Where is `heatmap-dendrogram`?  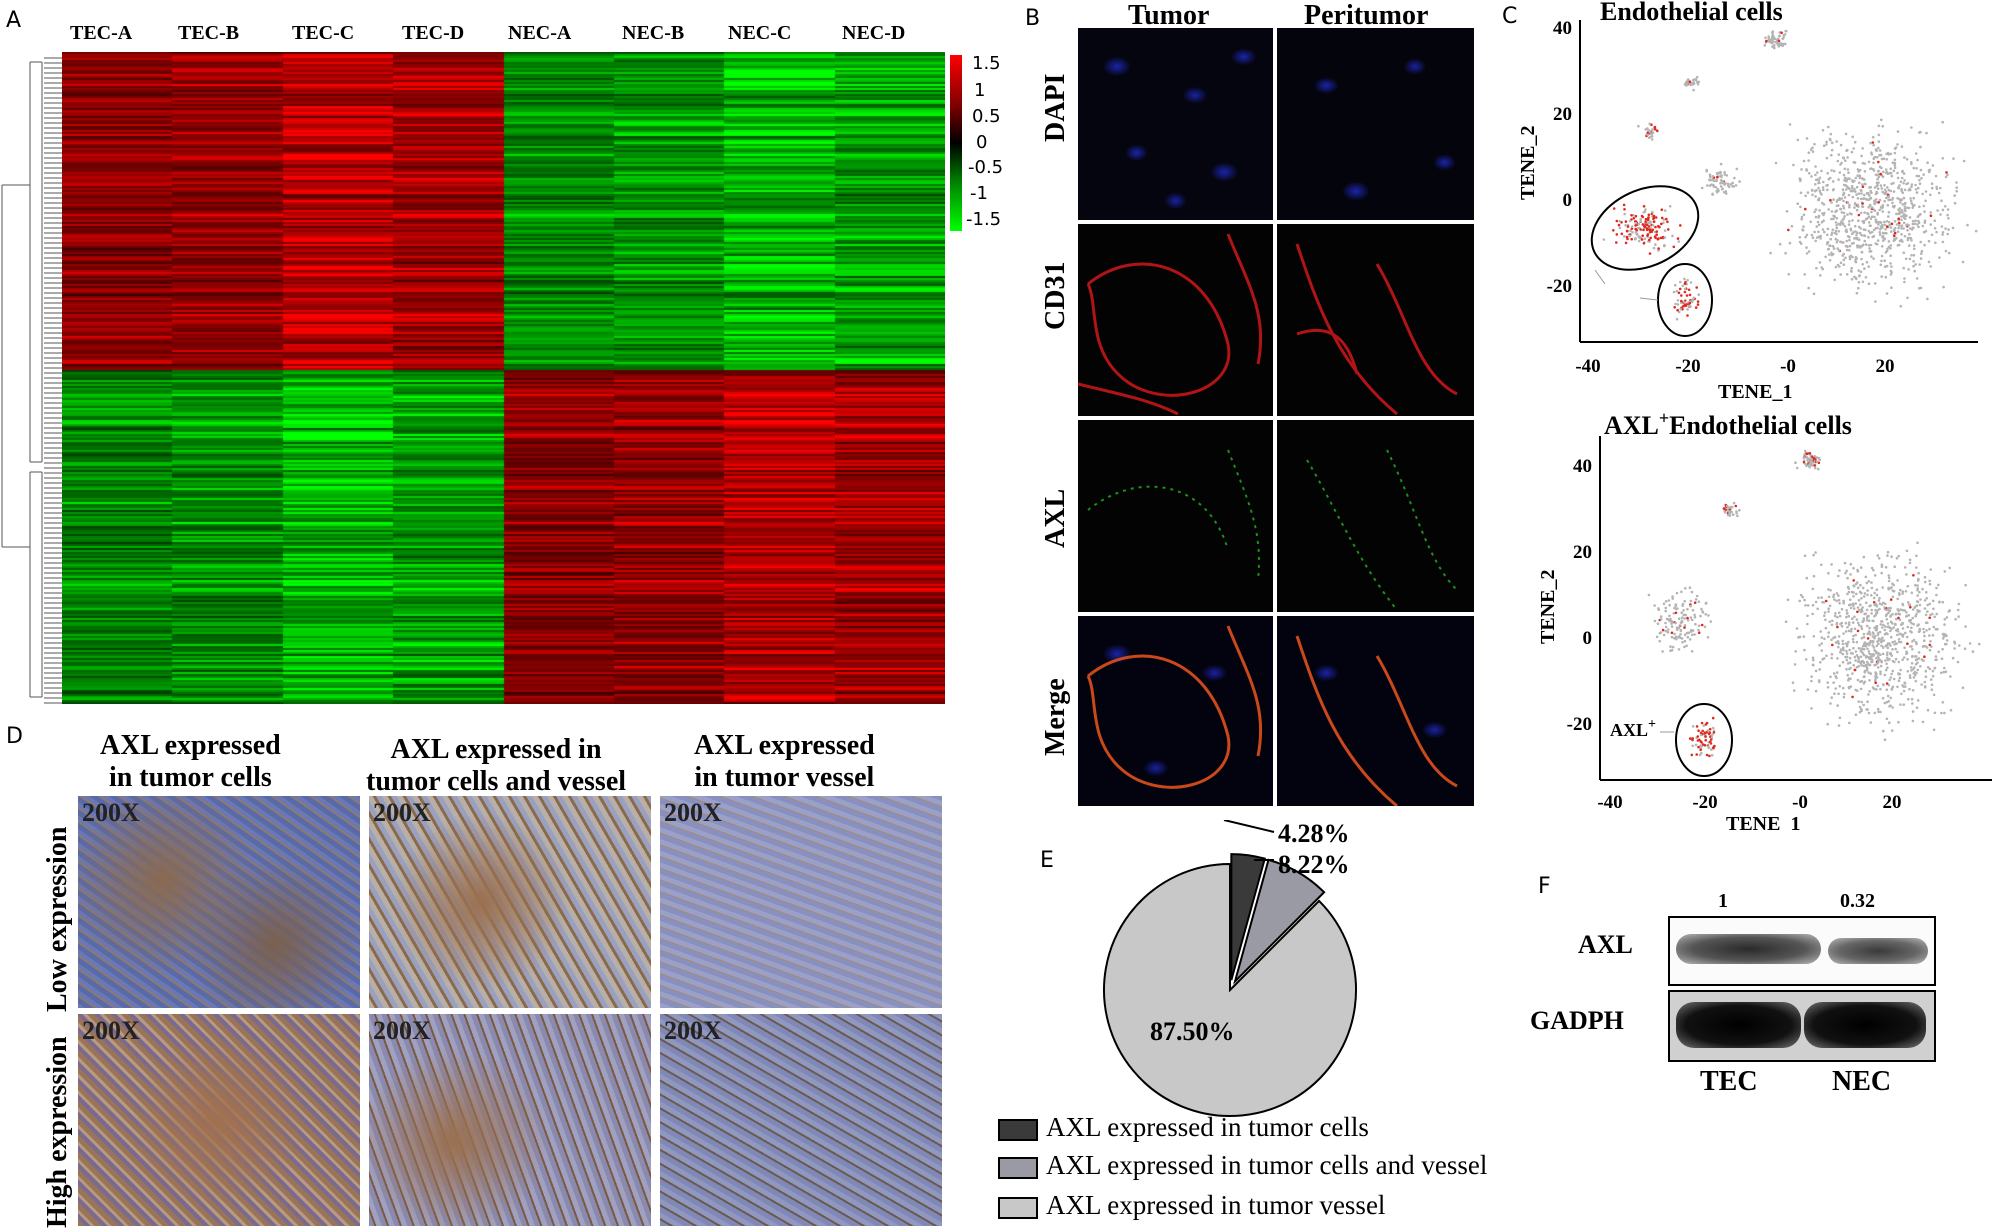
heatmap-dendrogram is located at coordinates (31, 380).